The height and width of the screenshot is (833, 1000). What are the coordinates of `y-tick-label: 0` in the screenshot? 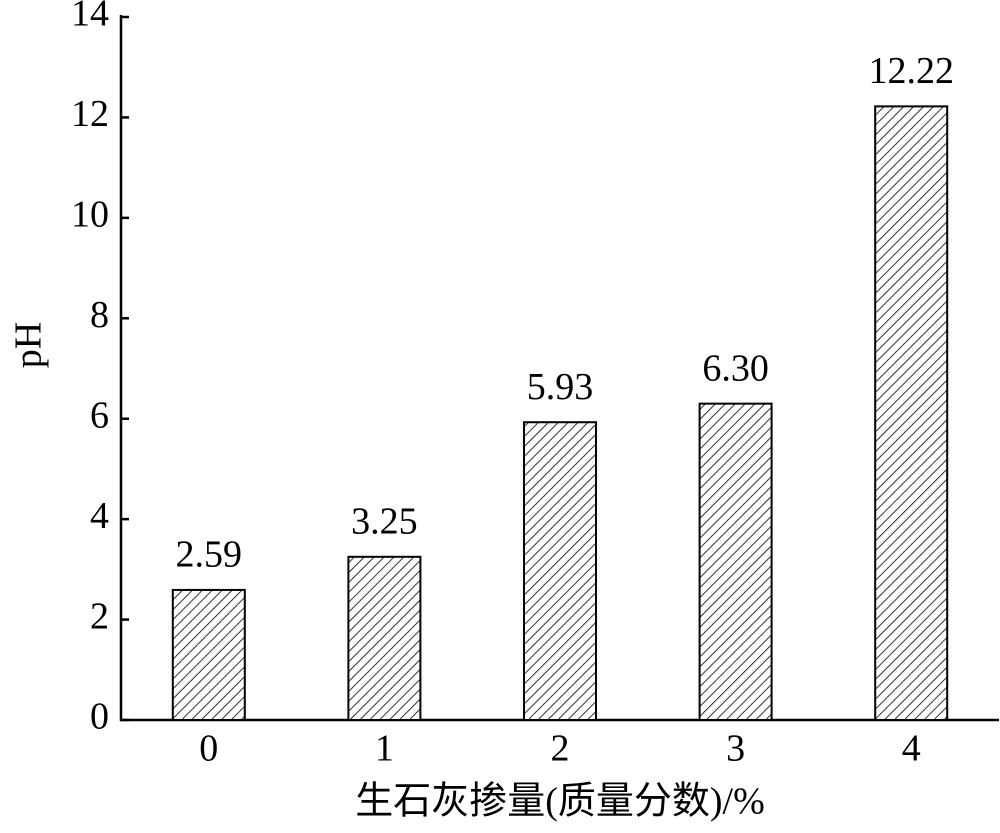 It's located at (99, 717).